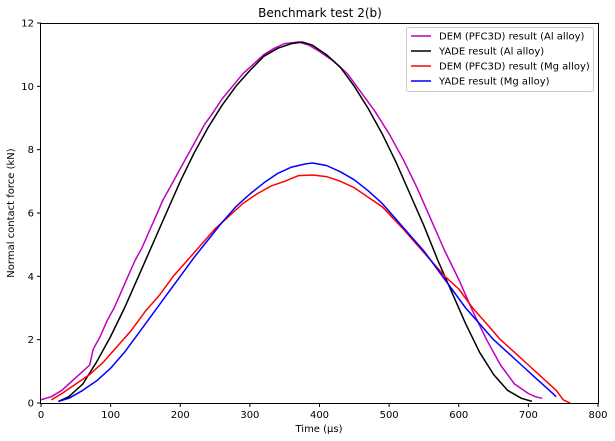  I want to click on x-axis-ticks: 0 100 200 300 400 500 600 700 800, so click(323, 412).